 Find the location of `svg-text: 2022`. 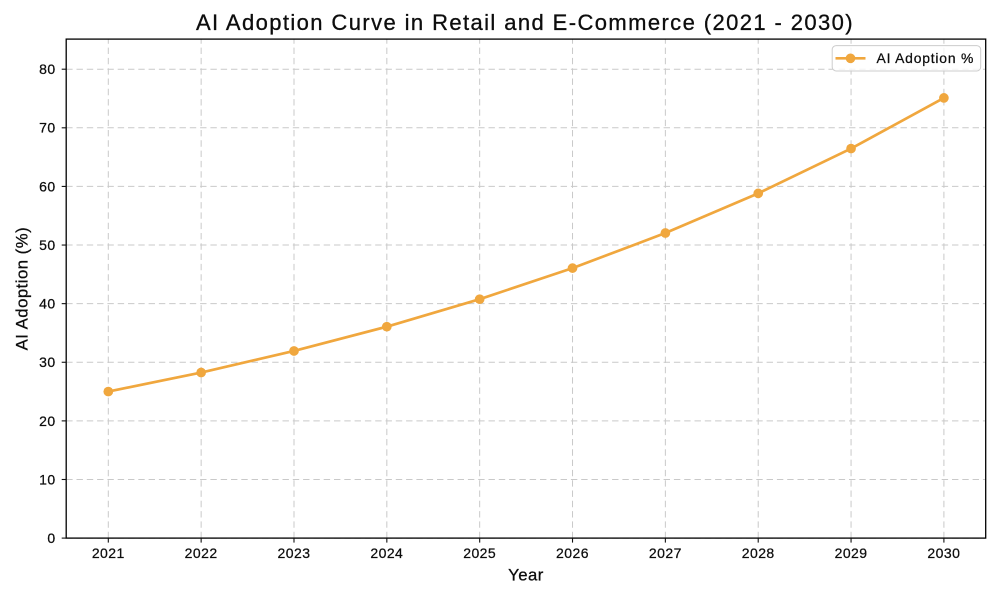

svg-text: 2022 is located at coordinates (201, 553).